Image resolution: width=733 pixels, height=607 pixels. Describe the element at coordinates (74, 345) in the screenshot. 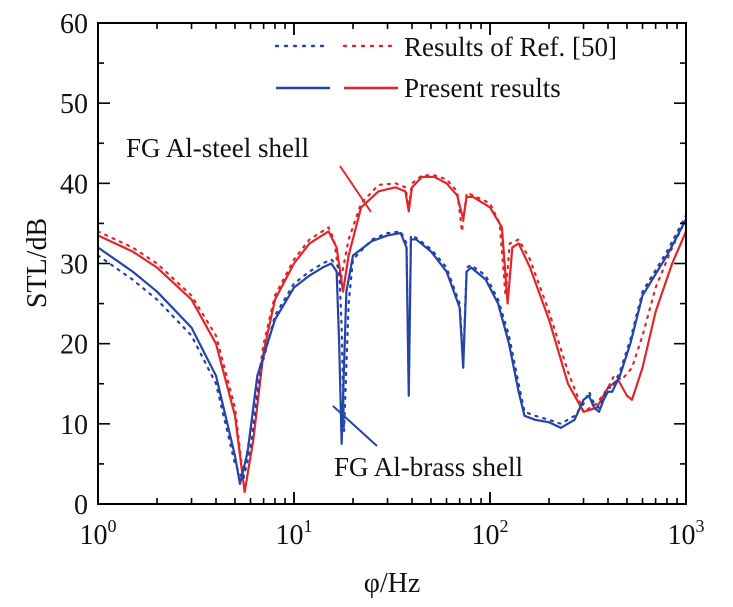

I see `y-tick-label: 20` at that location.